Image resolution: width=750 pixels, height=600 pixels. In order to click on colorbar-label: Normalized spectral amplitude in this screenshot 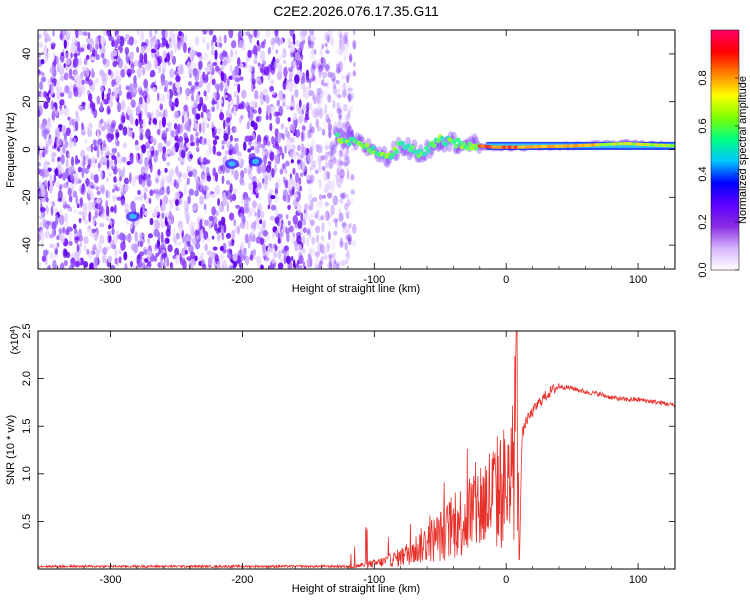, I will do `click(743, 150)`.